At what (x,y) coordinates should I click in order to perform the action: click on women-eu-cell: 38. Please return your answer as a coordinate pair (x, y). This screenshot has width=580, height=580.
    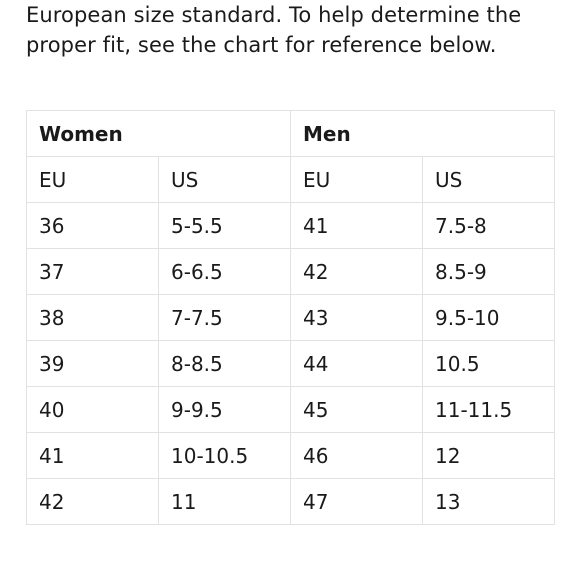
    Looking at the image, I should click on (92, 317).